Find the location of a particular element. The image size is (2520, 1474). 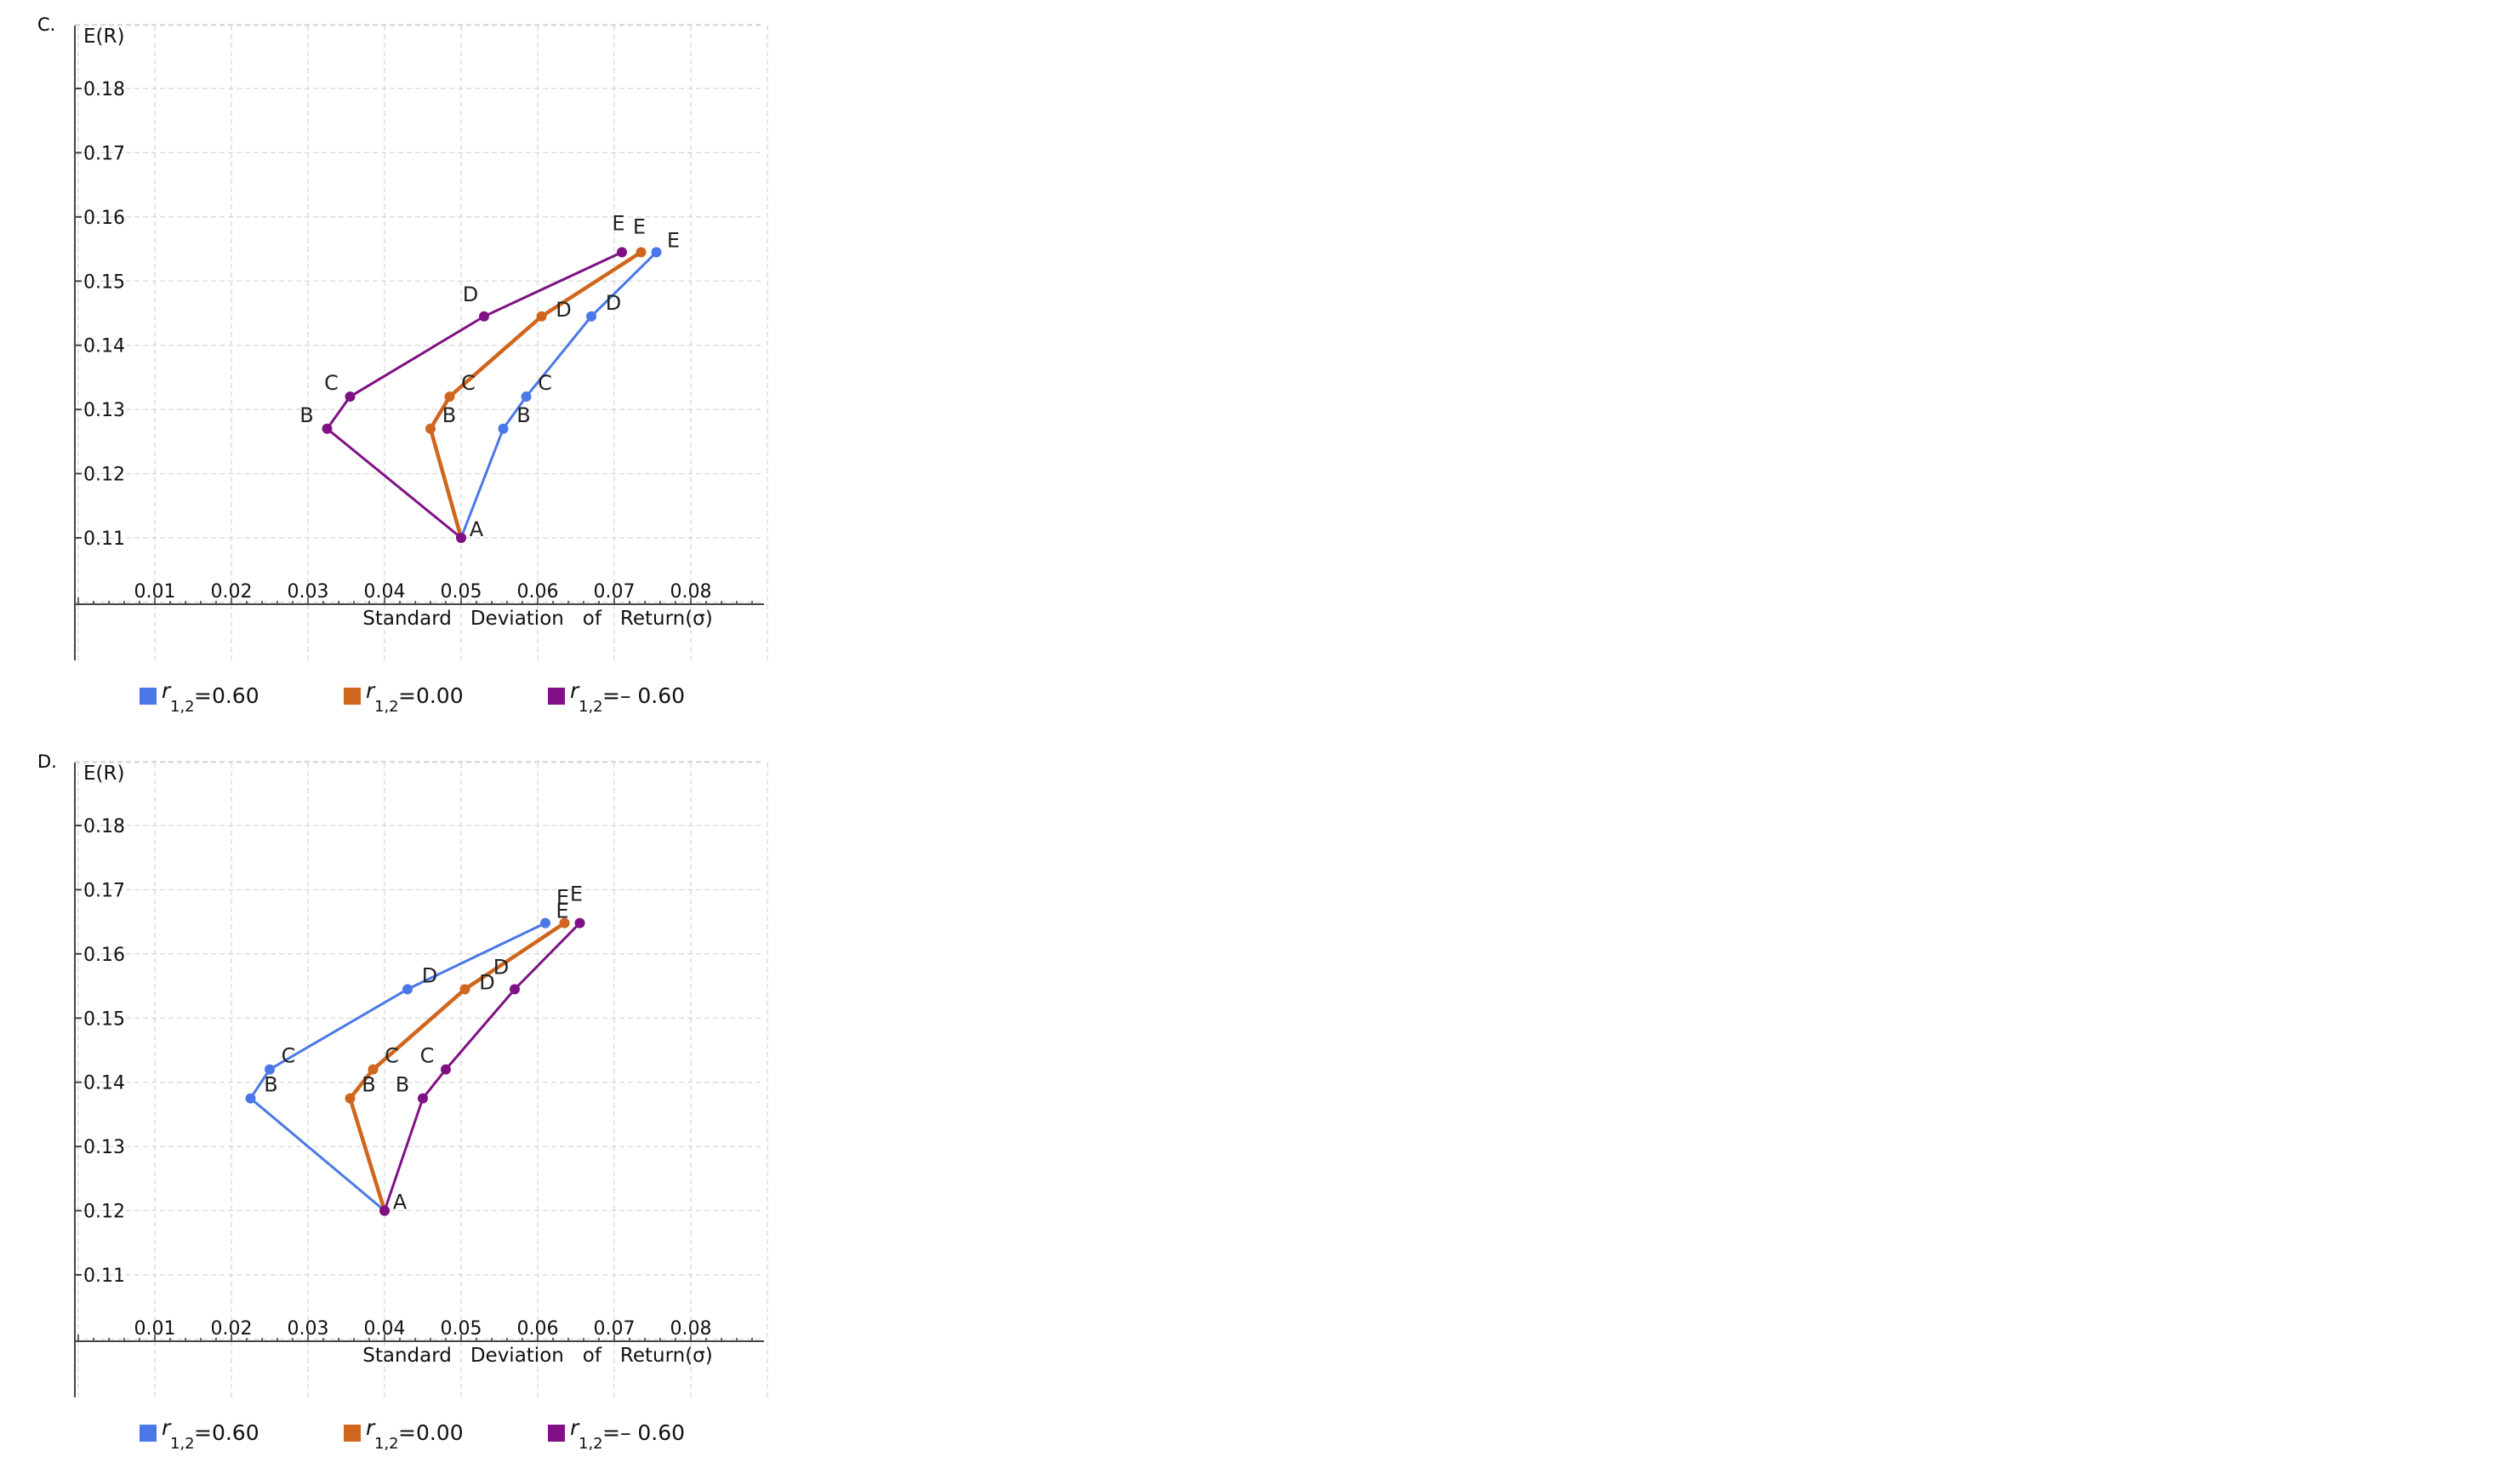

chart-c-x-tick-label: 0.08 is located at coordinates (691, 592).